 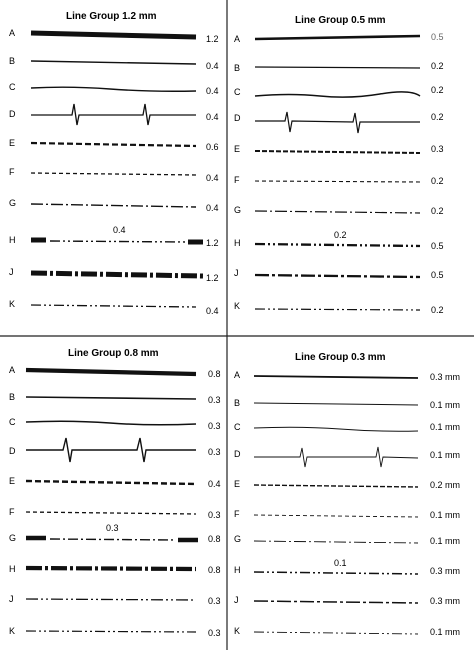 I want to click on panel-title: Line Group 1.2 mm, so click(x=111, y=16).